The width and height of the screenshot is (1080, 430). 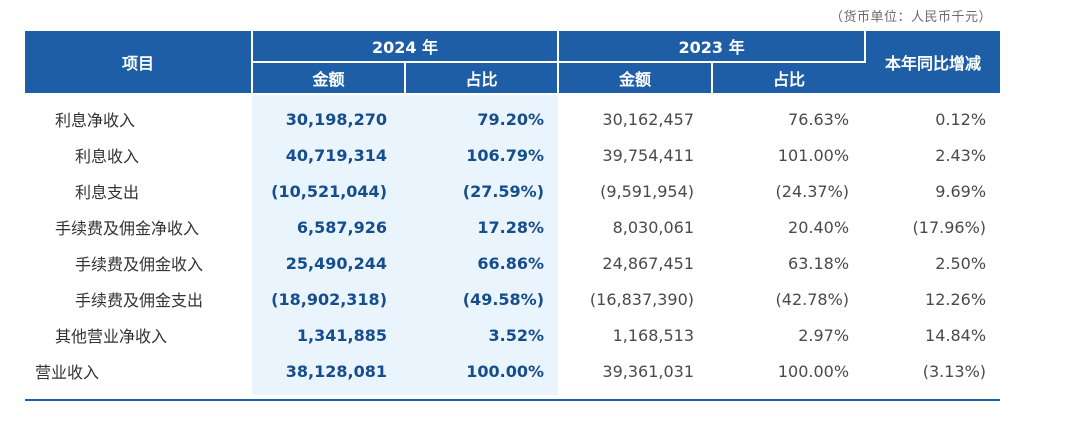 I want to click on ratio-2024: 3.52%, so click(x=482, y=335).